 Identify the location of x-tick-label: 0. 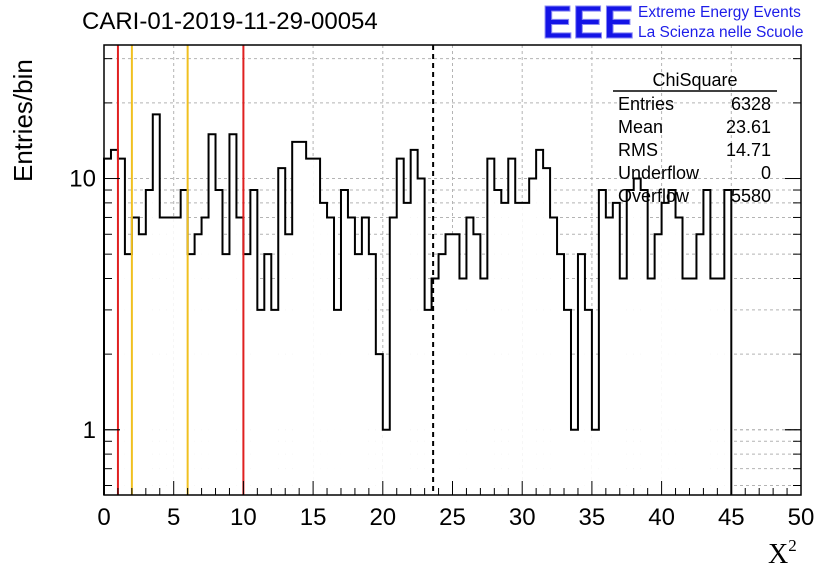
(103, 517).